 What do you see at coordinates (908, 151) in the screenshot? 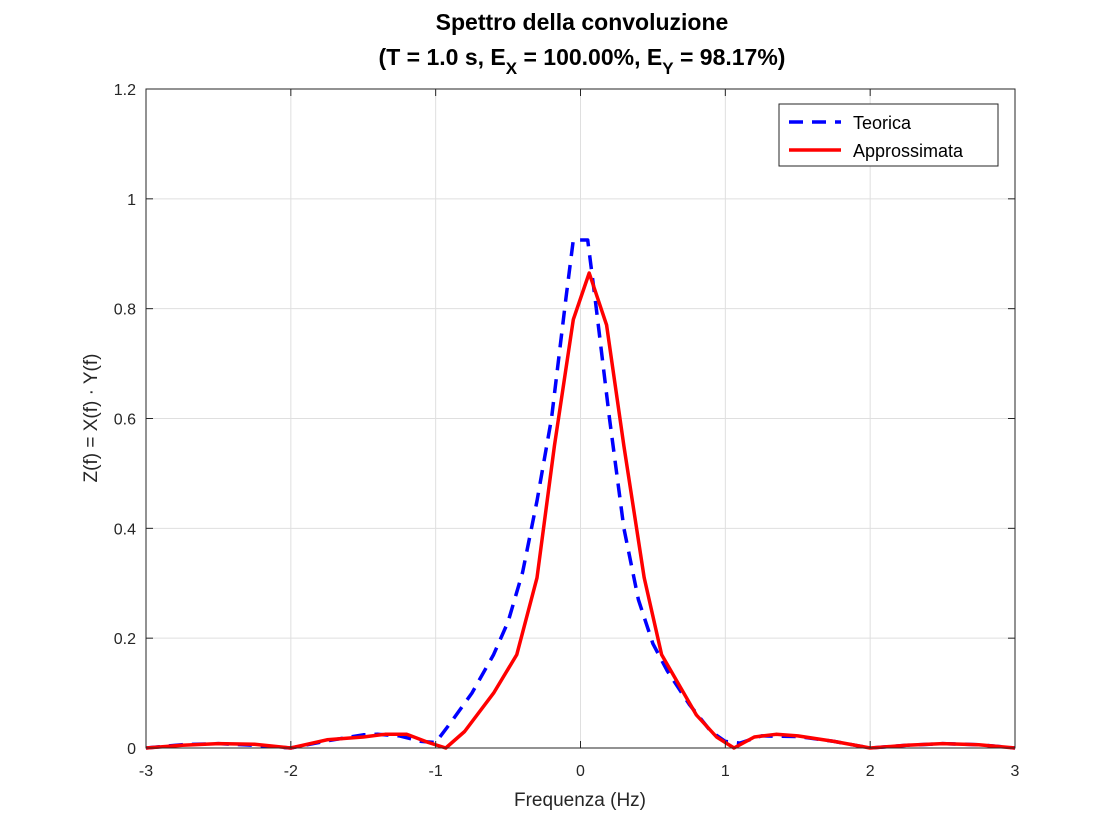
I see `legend-label-approssimata: Approssimata` at bounding box center [908, 151].